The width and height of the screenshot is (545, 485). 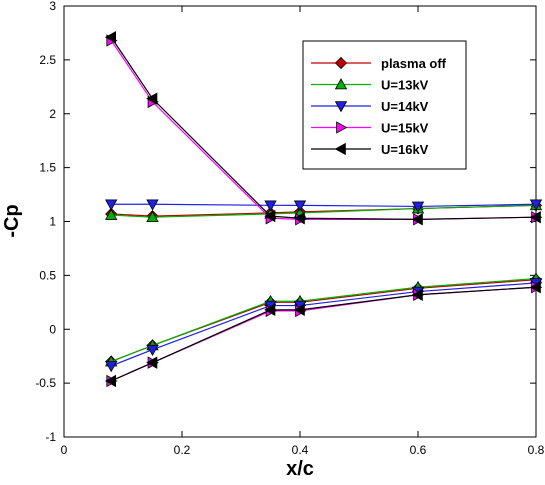 I want to click on legend-item: U=14kV, so click(x=370, y=106).